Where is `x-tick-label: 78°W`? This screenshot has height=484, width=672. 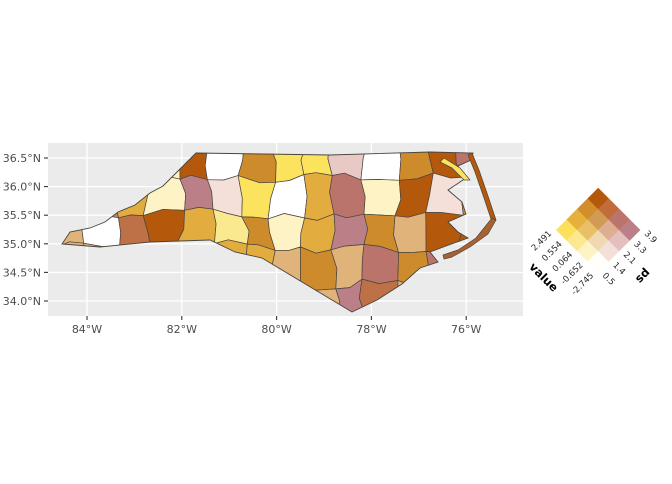
x-tick-label: 78°W is located at coordinates (371, 329).